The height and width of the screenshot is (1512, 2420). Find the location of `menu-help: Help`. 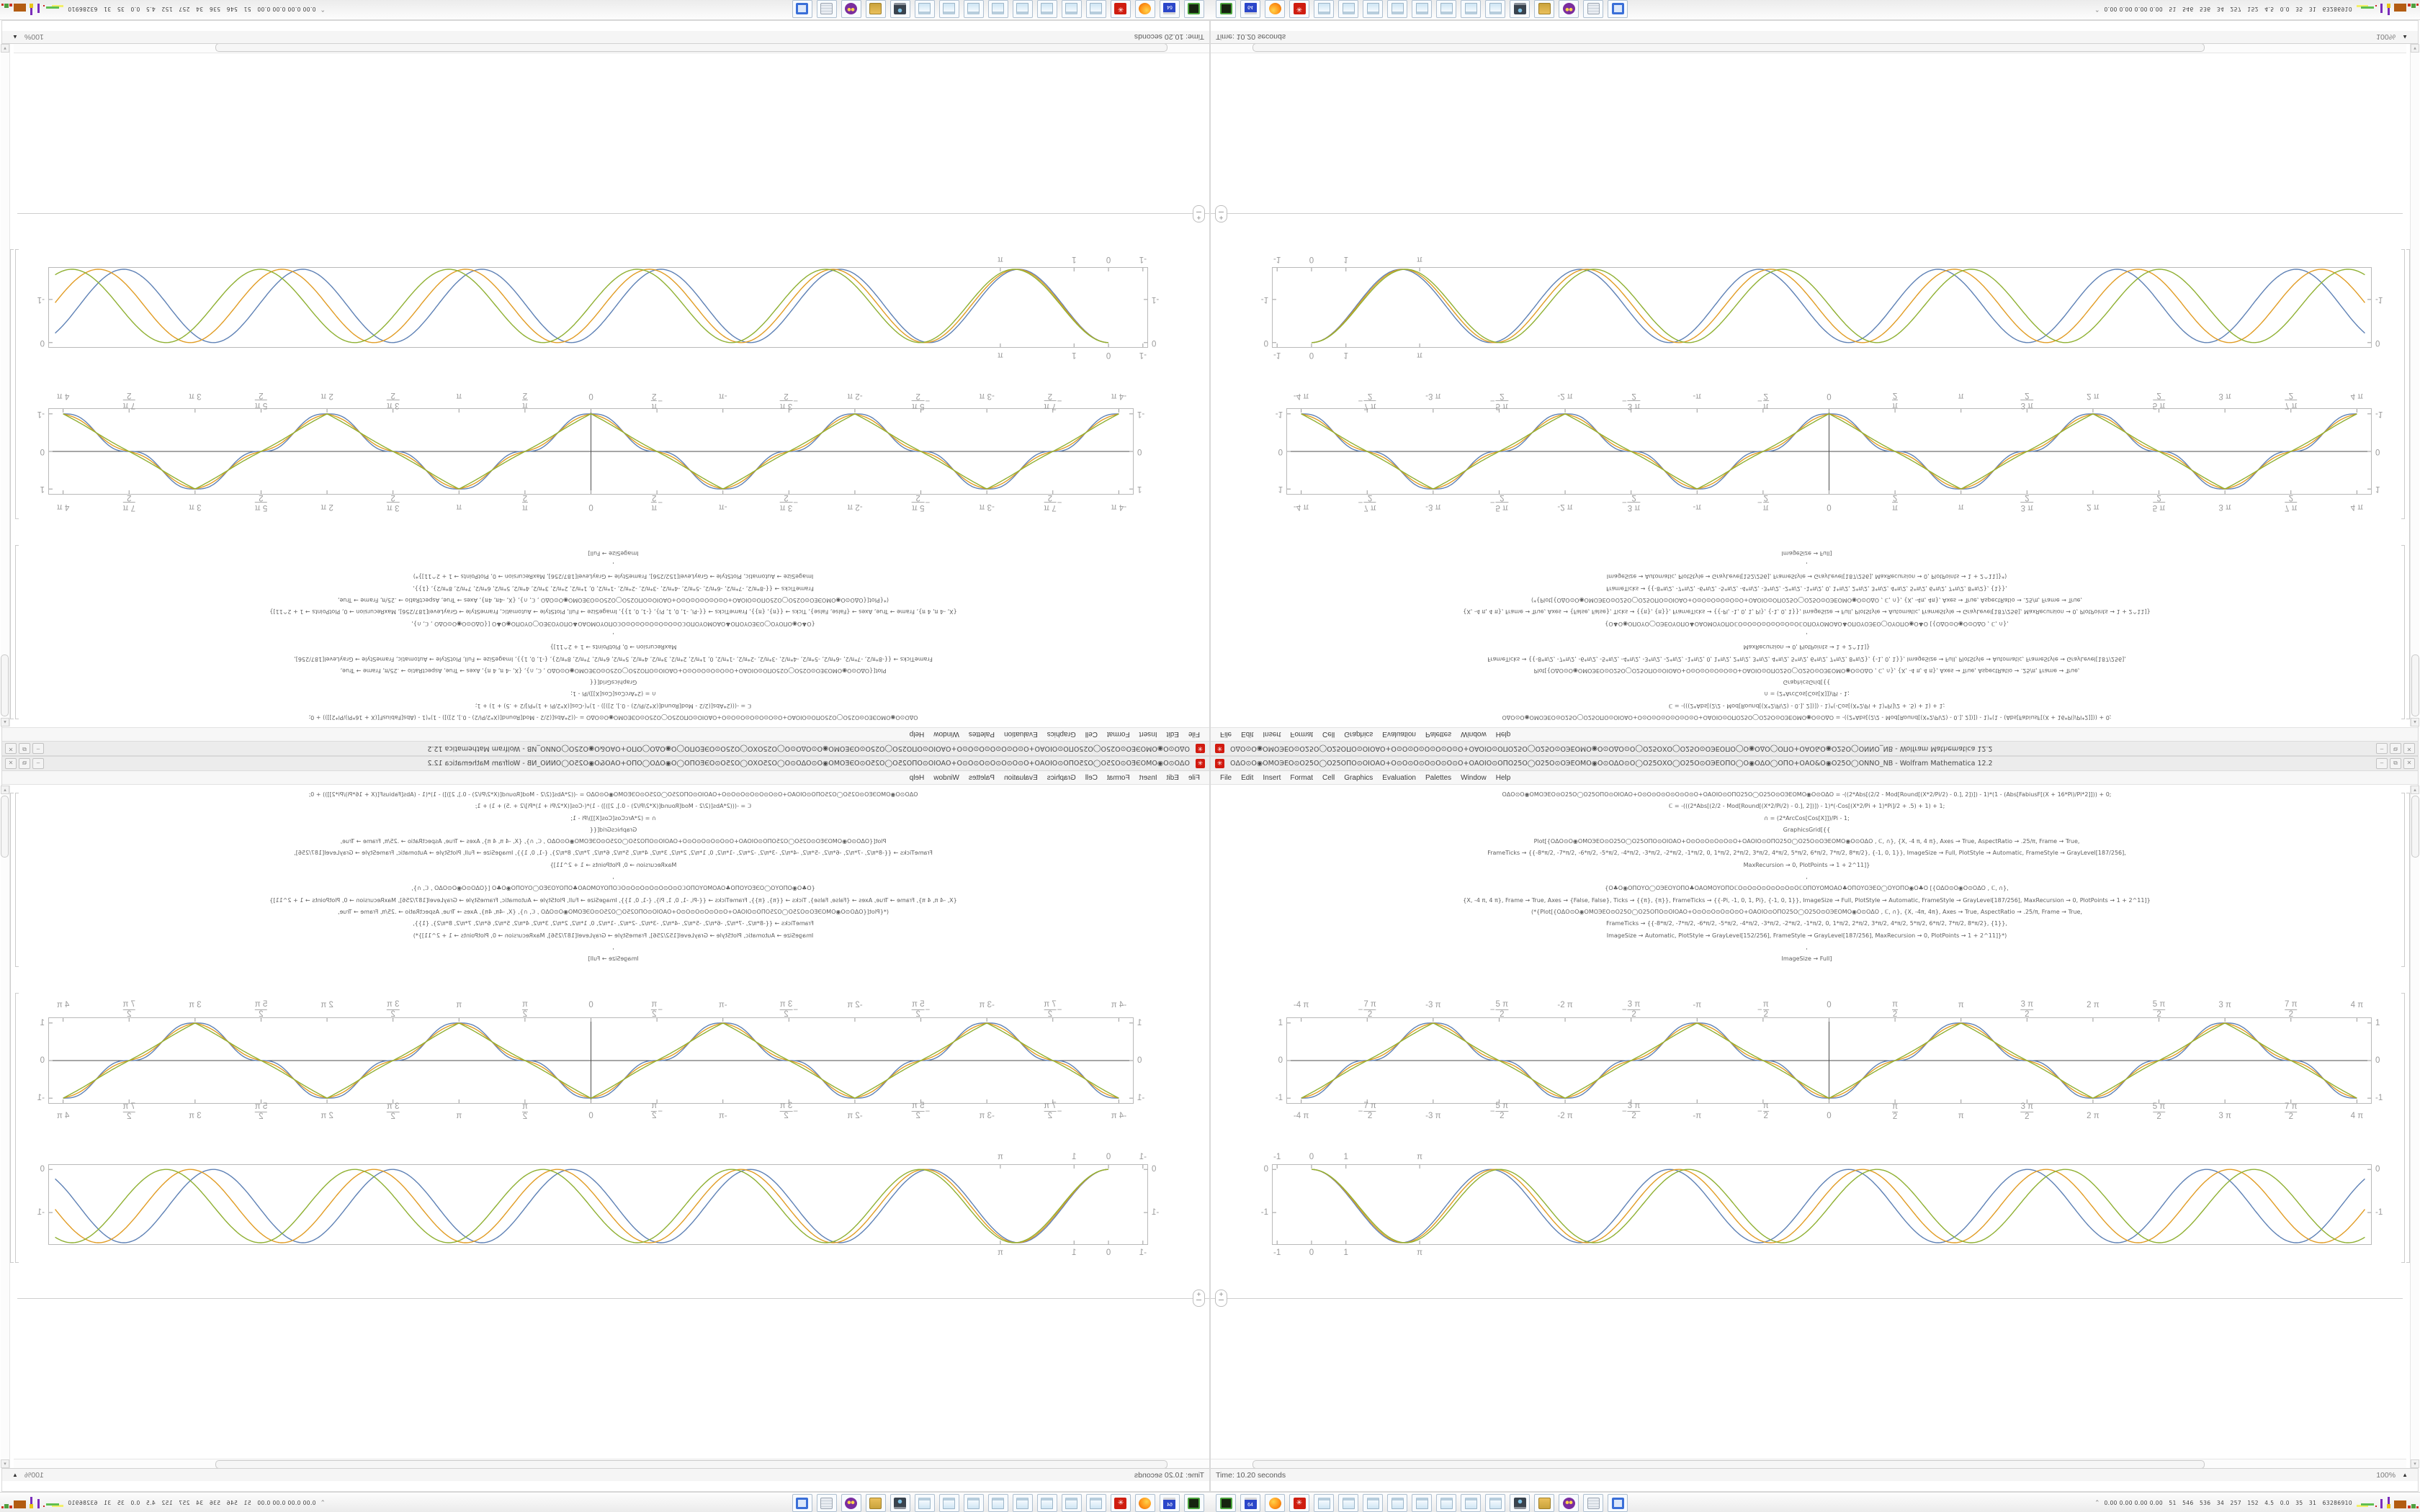

menu-help: Help is located at coordinates (917, 777).